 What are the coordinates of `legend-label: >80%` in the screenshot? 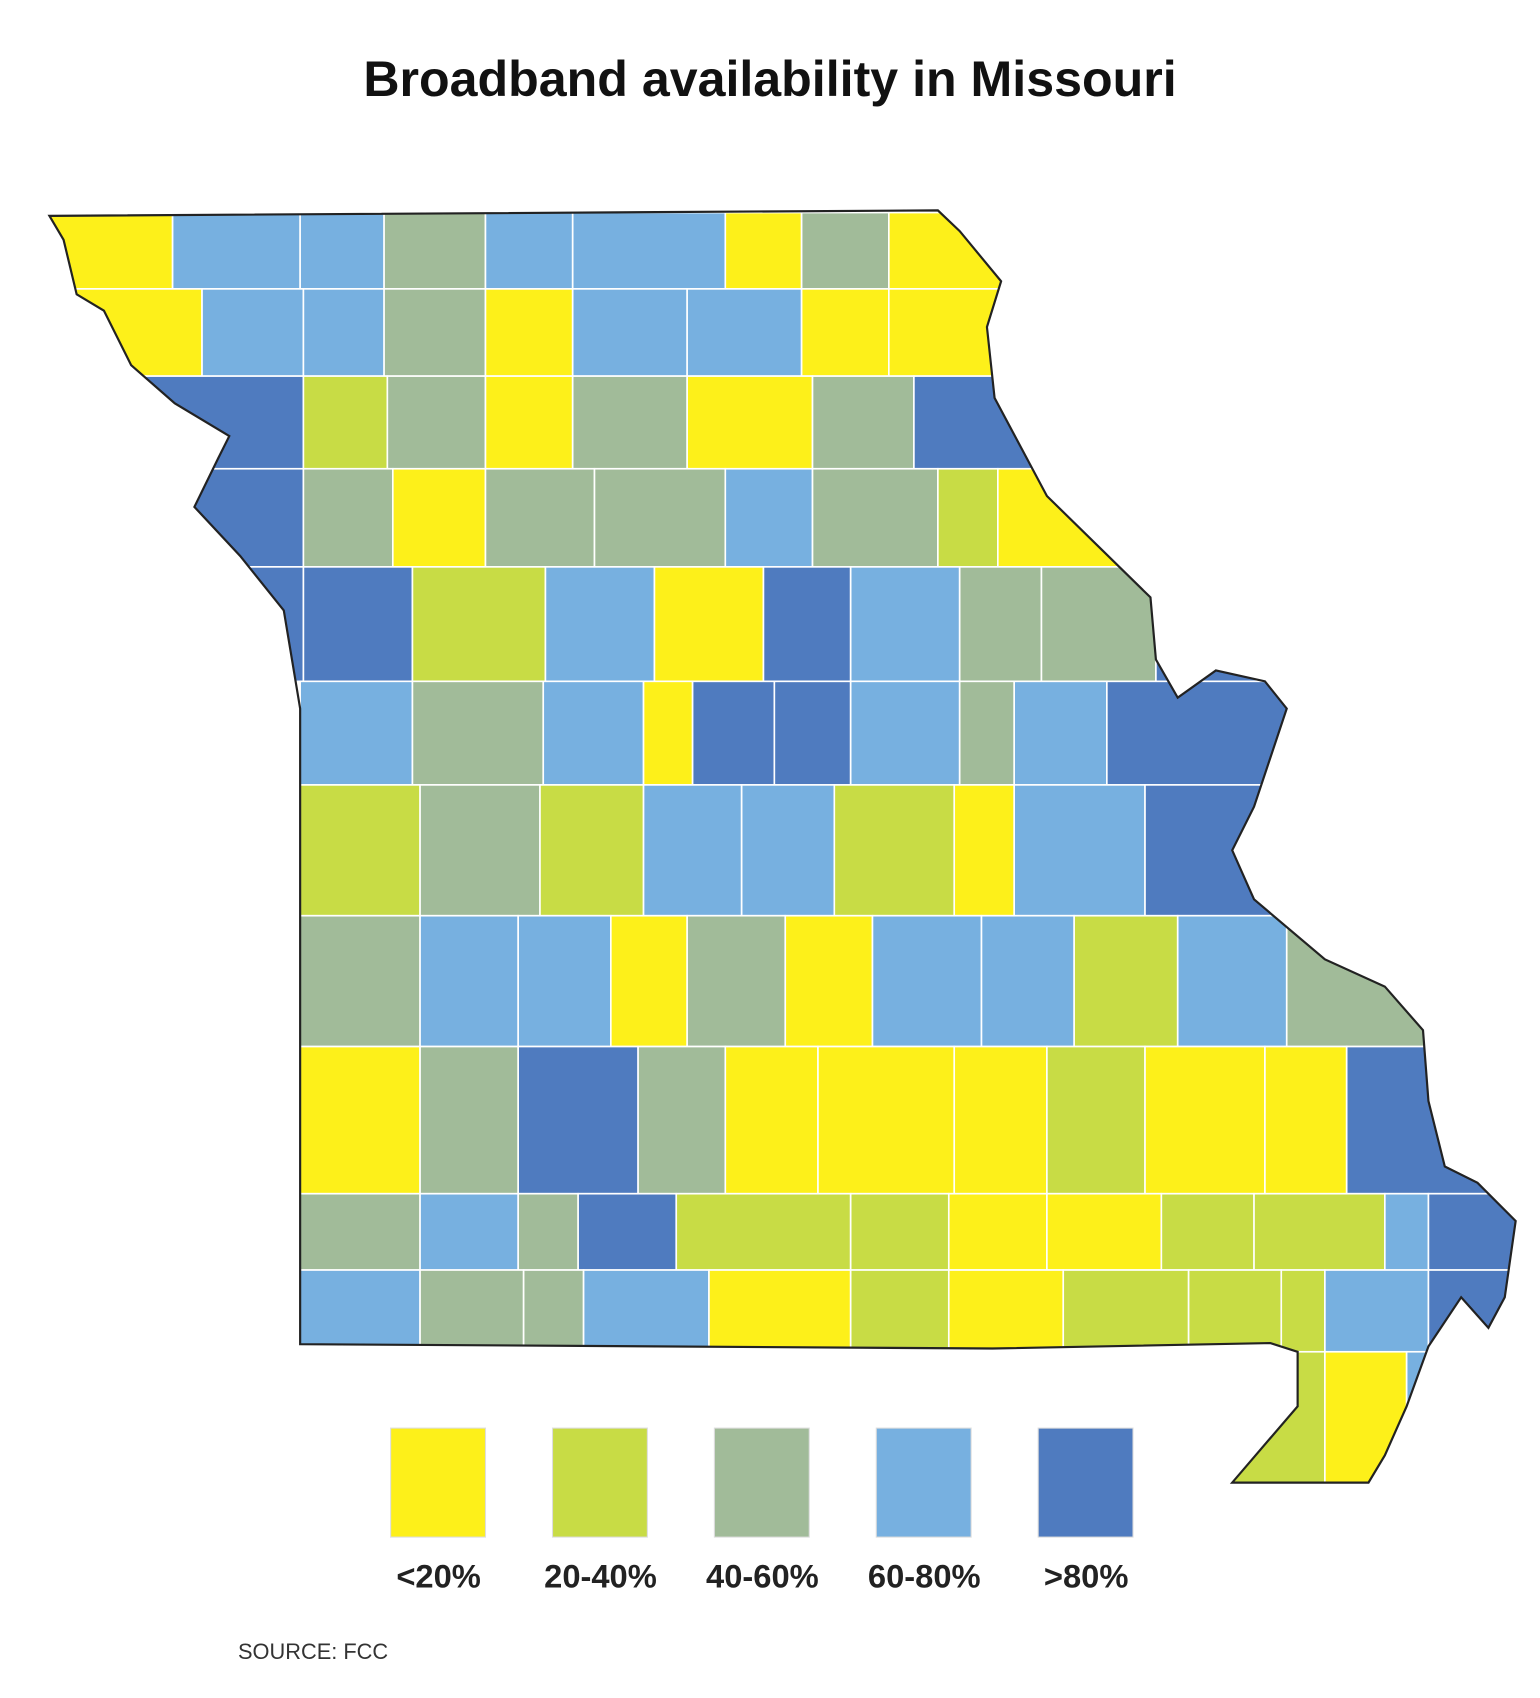 It's located at (1086, 1575).